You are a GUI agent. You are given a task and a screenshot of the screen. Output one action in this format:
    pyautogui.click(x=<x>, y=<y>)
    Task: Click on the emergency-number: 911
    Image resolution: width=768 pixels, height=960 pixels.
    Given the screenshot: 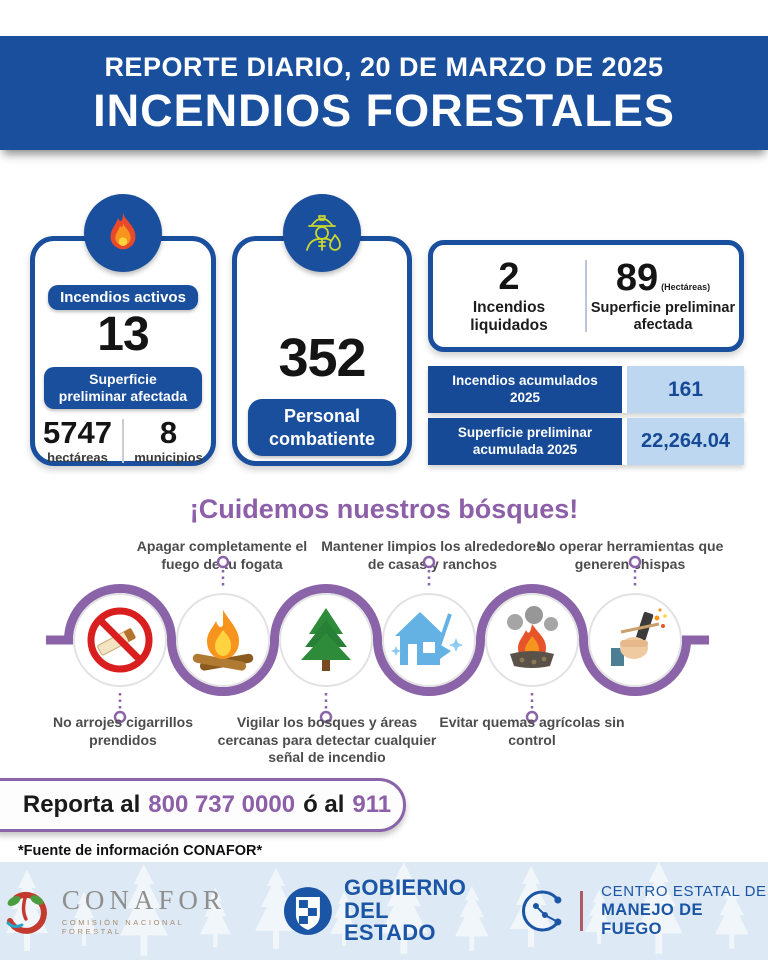 What is the action you would take?
    pyautogui.click(x=372, y=804)
    